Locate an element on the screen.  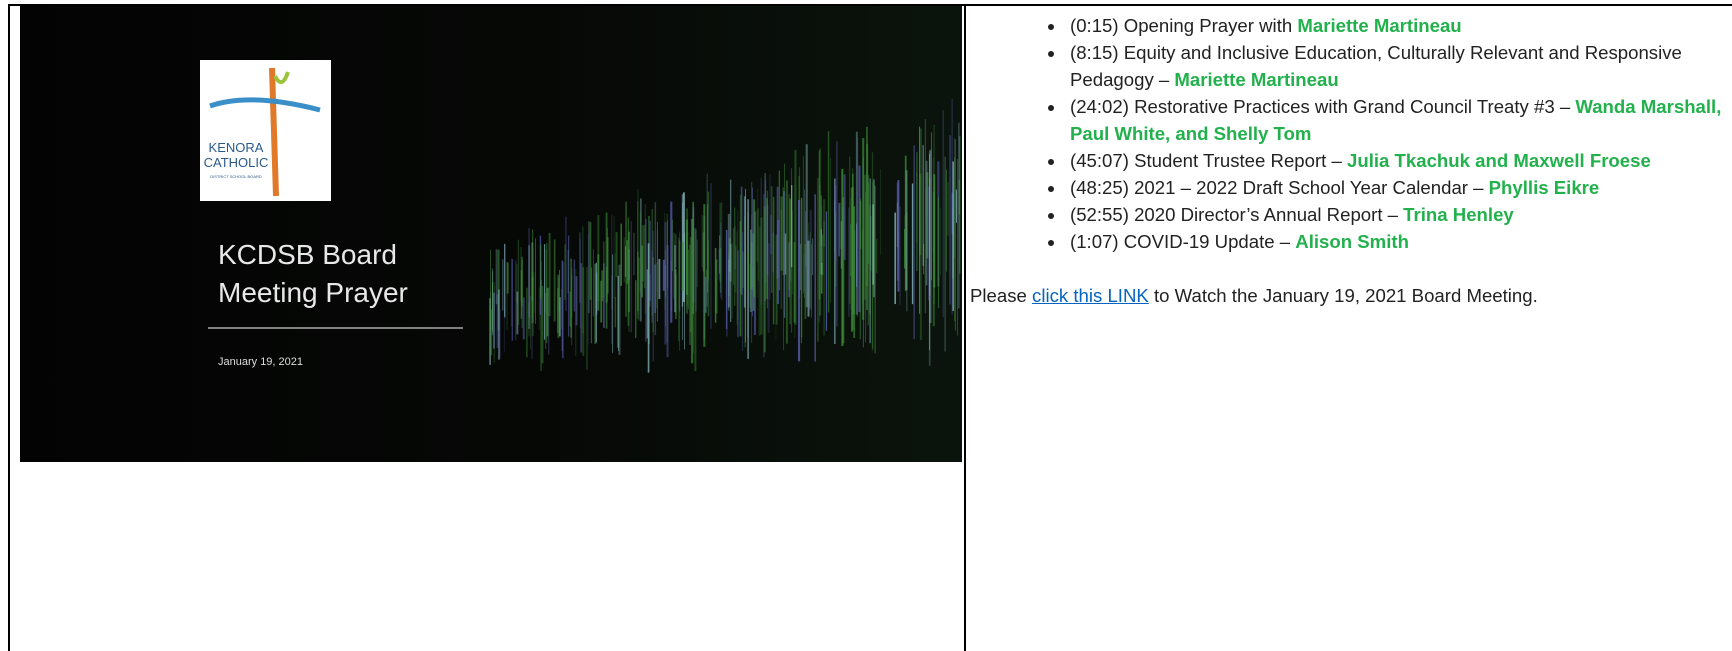
table-border-left is located at coordinates (9, 327).